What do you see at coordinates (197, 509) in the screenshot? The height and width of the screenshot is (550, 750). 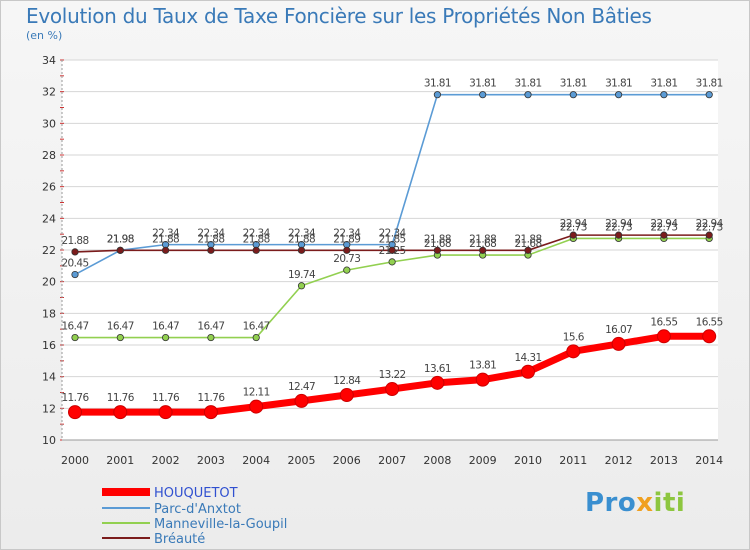 I see `legend-label-1: Parc-d'Anxtot` at bounding box center [197, 509].